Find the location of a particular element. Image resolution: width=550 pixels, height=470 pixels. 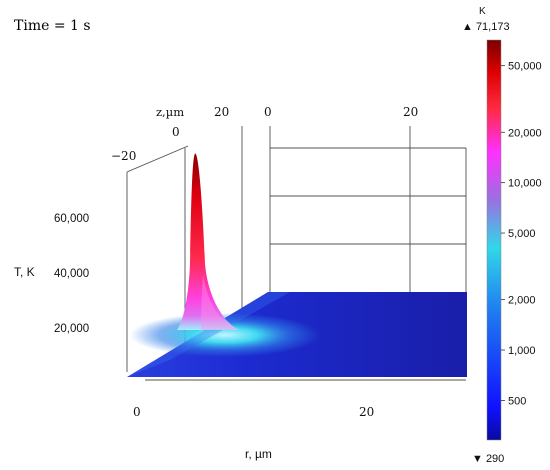

colorbar-tick-0: 50,000 is located at coordinates (525, 67).